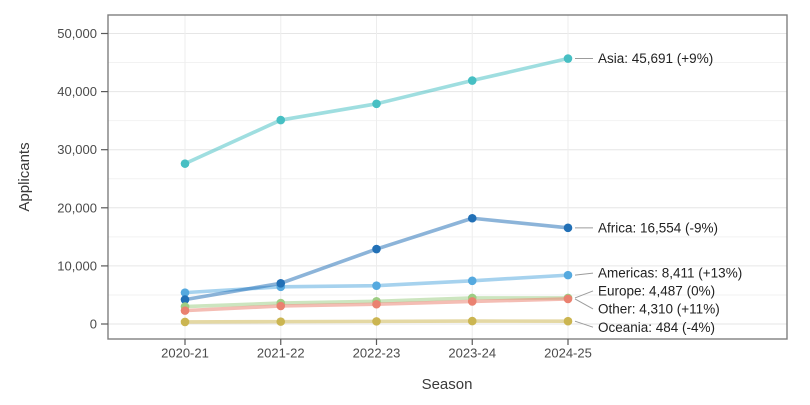 Image resolution: width=810 pixels, height=405 pixels. Describe the element at coordinates (24, 176) in the screenshot. I see `y-axis-title: Applicants` at that location.